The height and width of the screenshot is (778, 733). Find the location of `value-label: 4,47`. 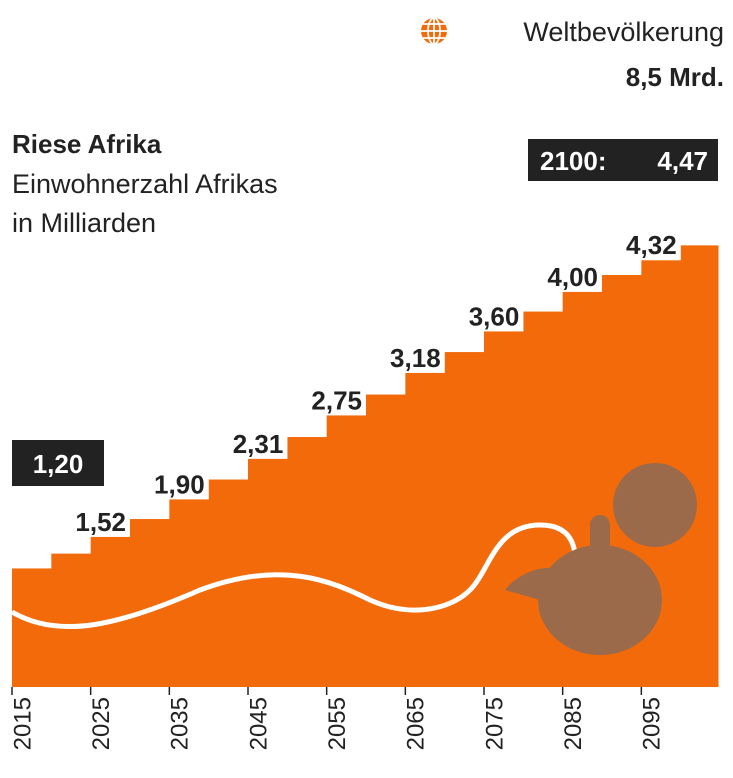

value-label: 4,47 is located at coordinates (682, 161).